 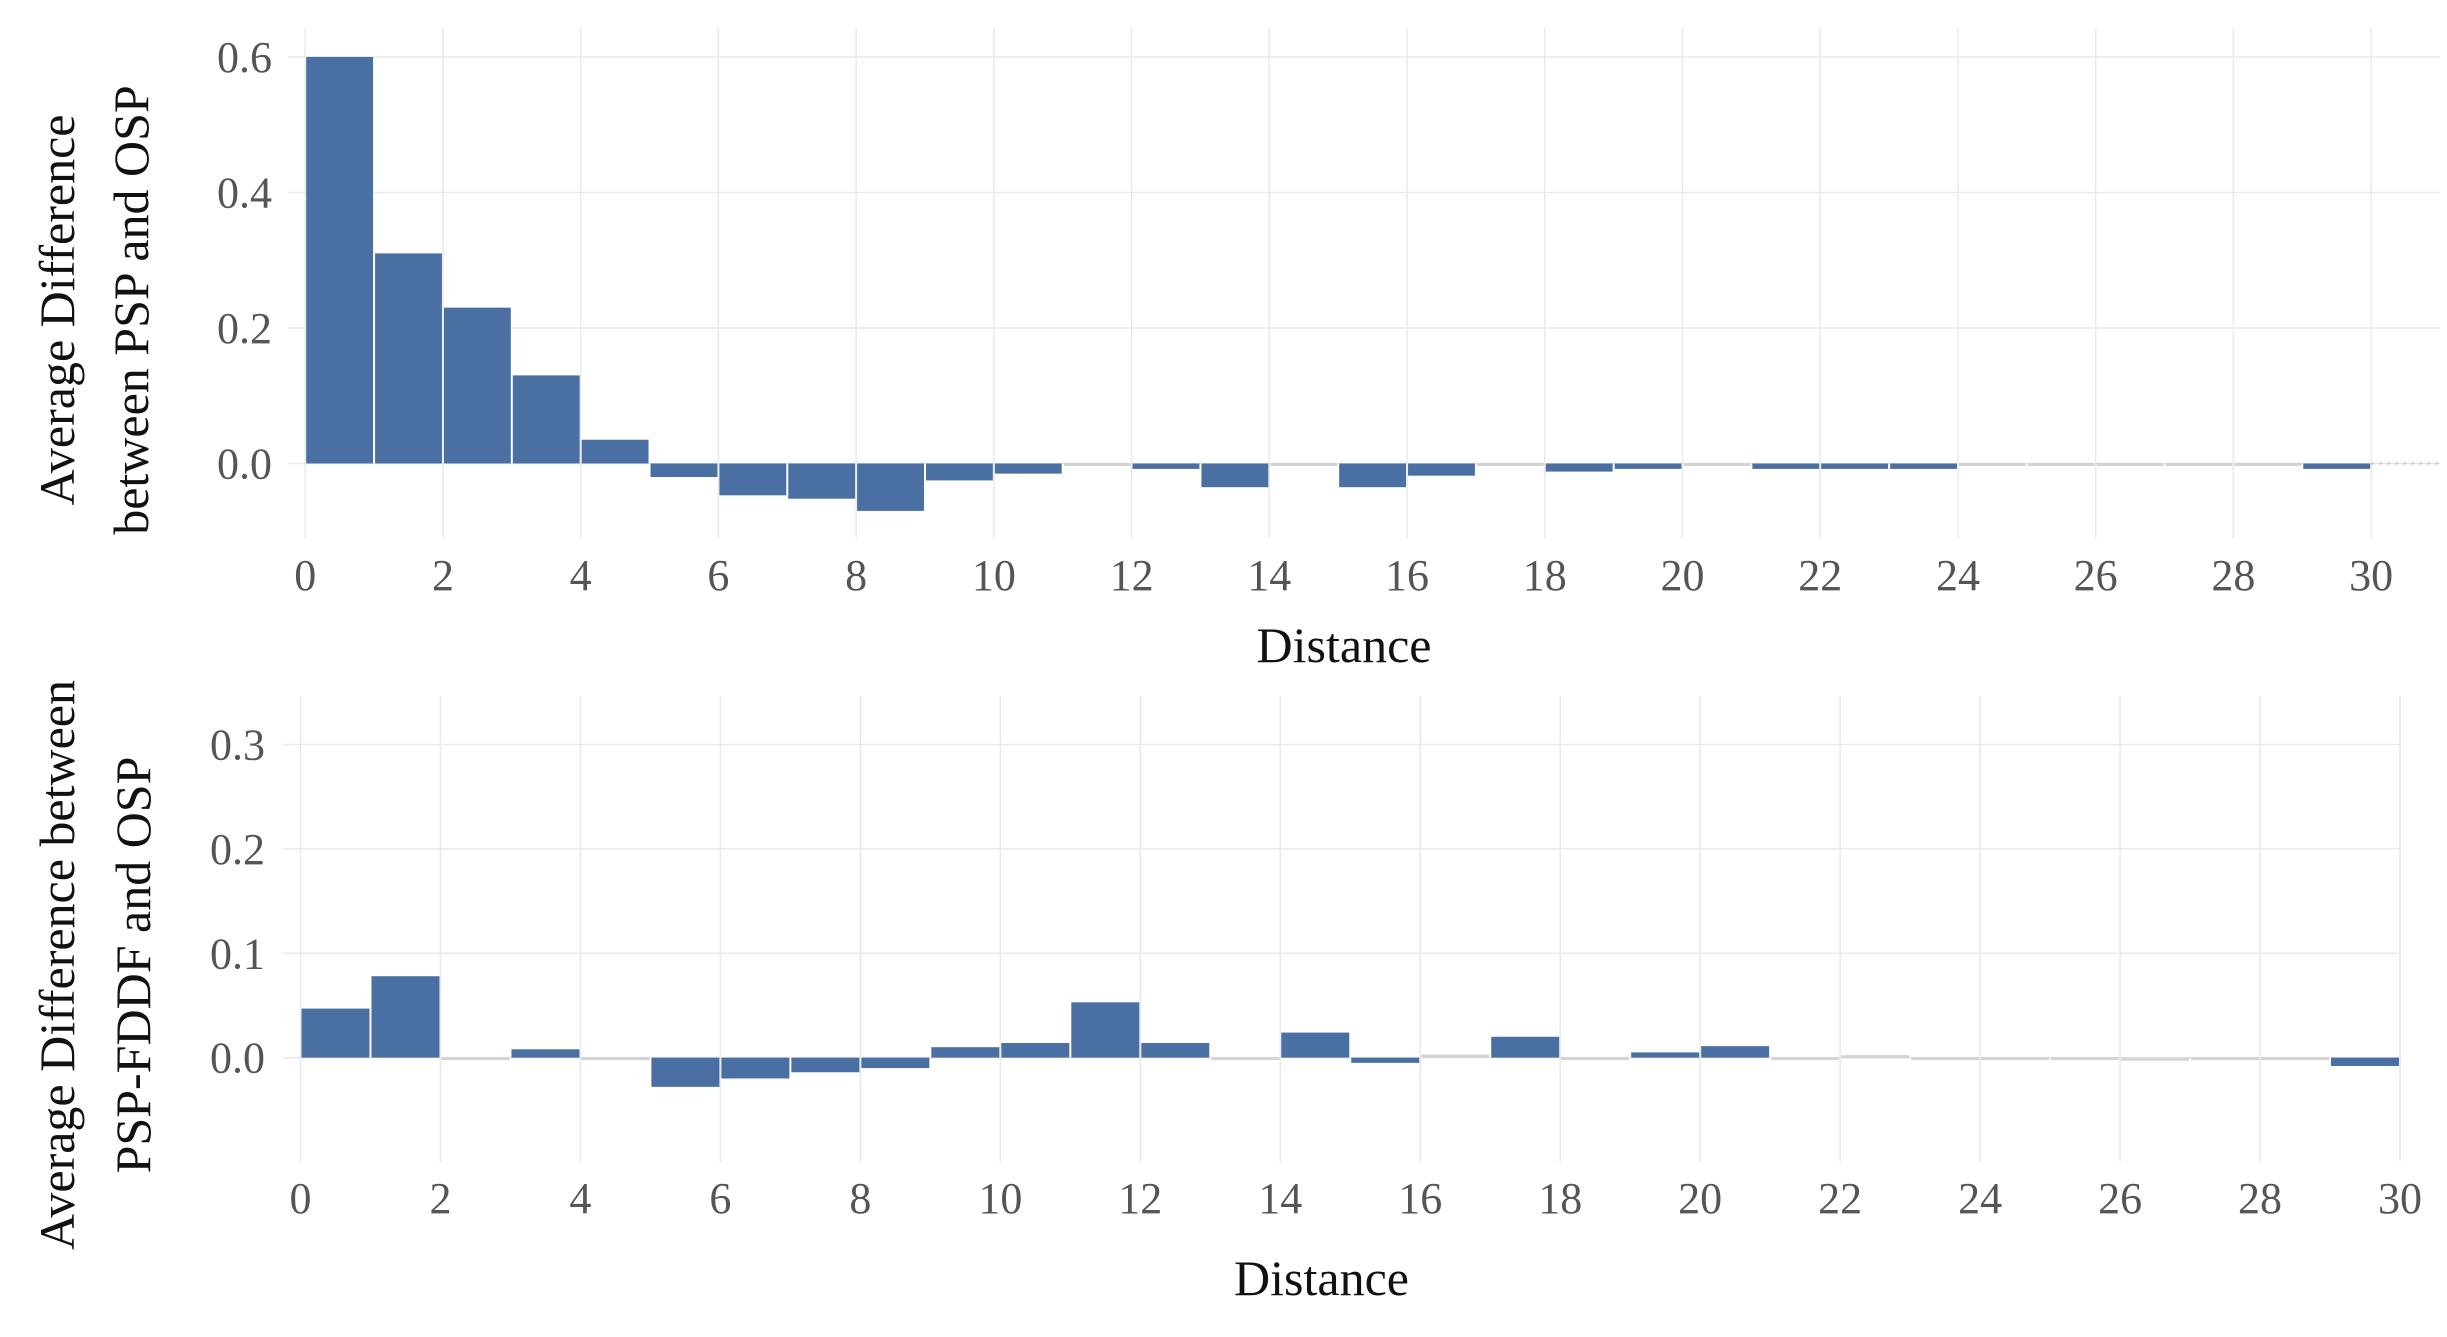 I want to click on y-axis-title-line: Average Difference, so click(x=57, y=310).